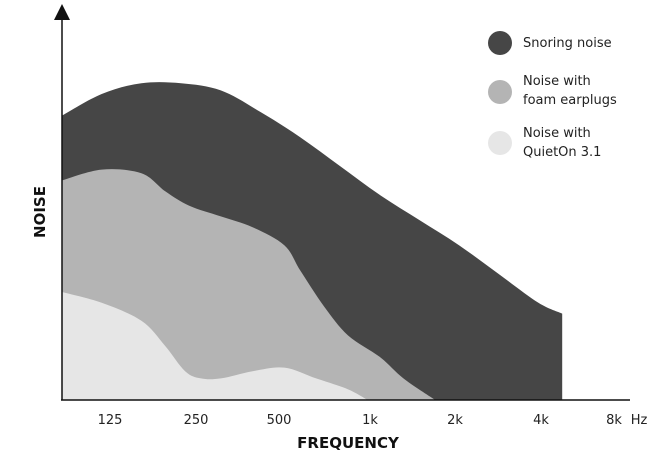 The image size is (652, 454). Describe the element at coordinates (196, 420) in the screenshot. I see `x-tick-label: 250` at that location.